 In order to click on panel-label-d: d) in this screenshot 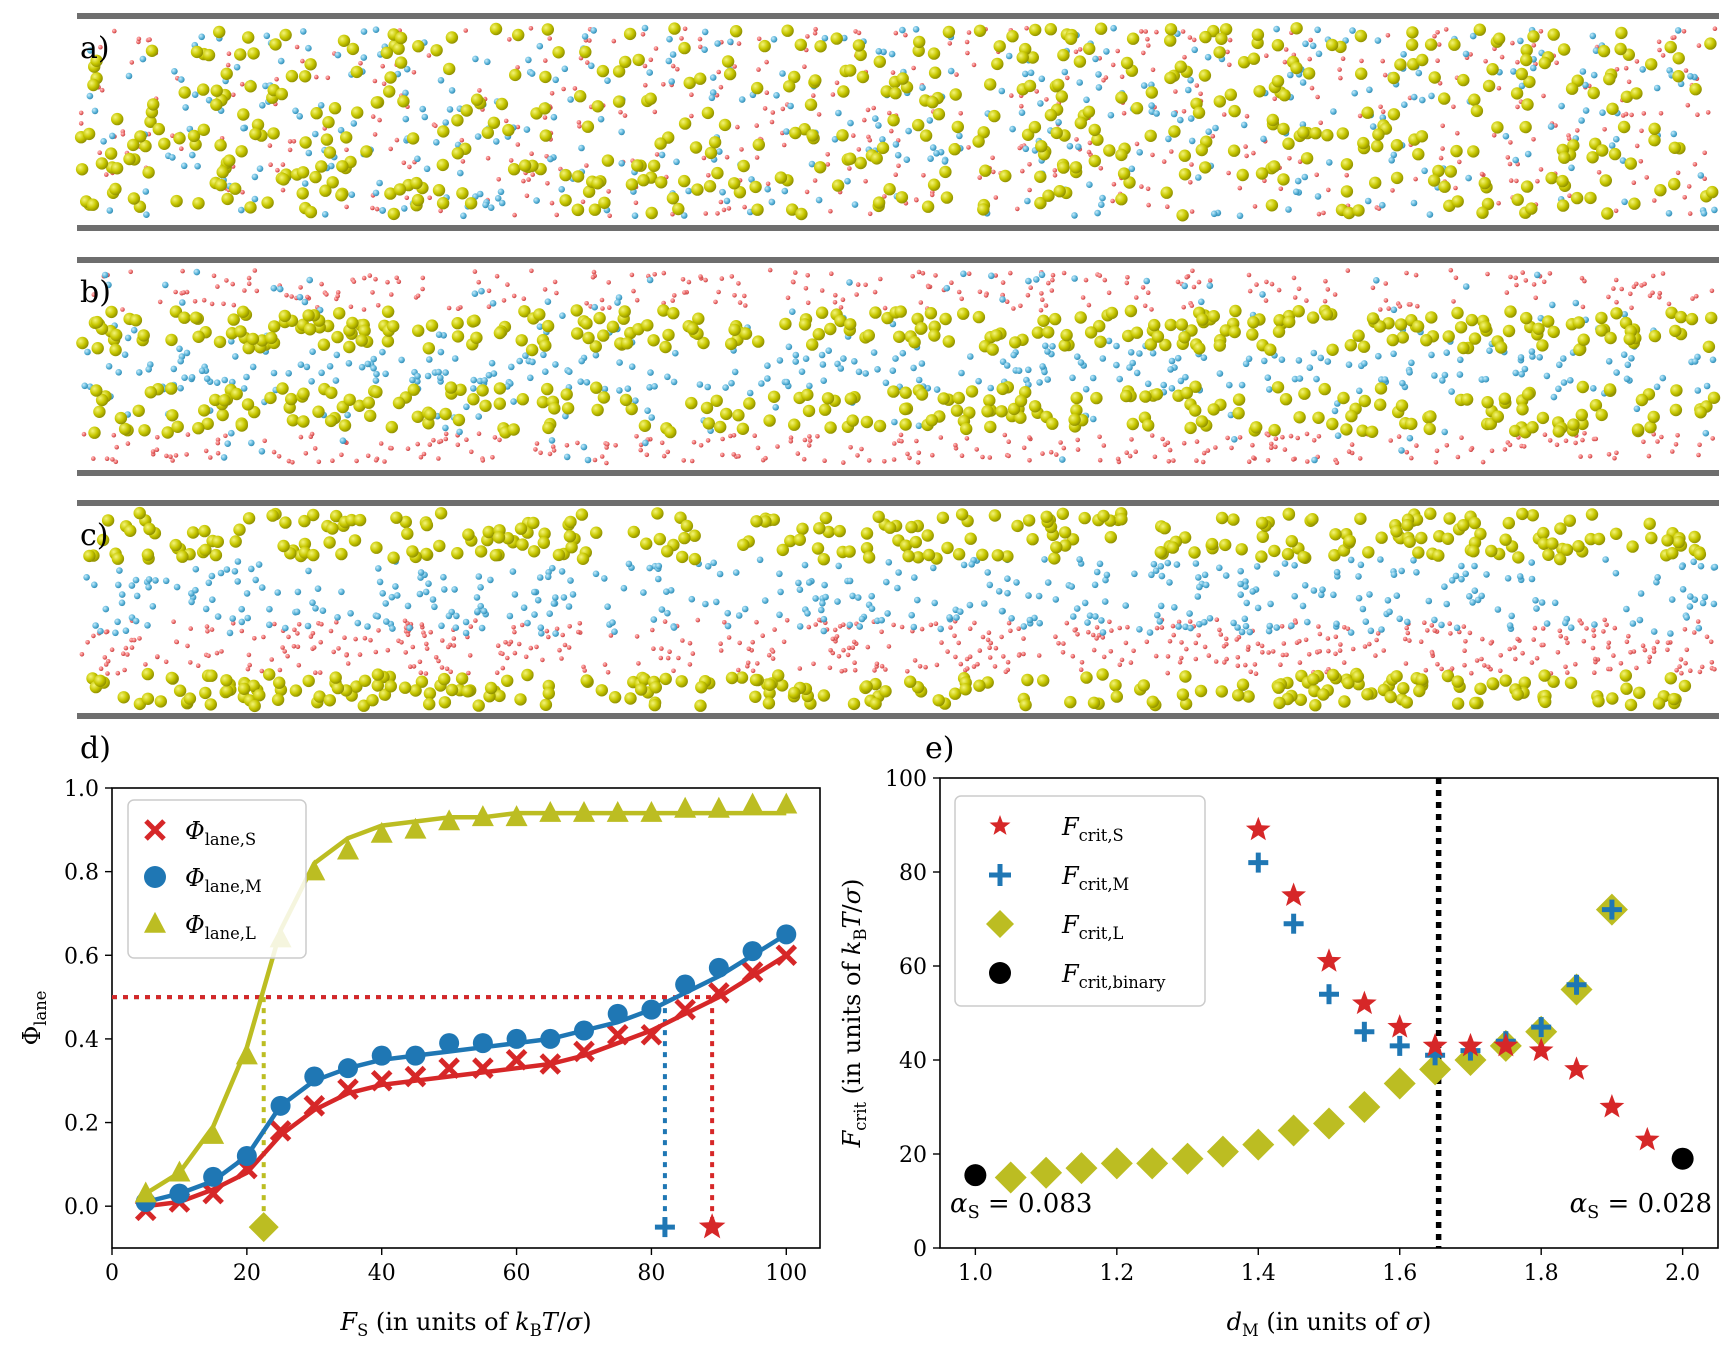, I will do `click(95, 748)`.